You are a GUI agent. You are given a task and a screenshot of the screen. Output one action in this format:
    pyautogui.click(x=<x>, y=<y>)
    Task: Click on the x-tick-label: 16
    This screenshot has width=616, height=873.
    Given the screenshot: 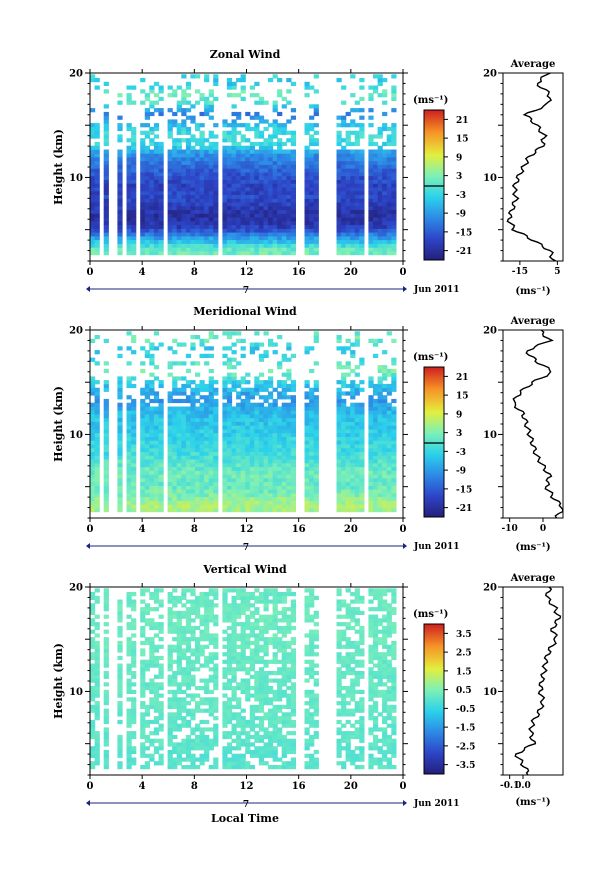 What is the action you would take?
    pyautogui.click(x=299, y=529)
    